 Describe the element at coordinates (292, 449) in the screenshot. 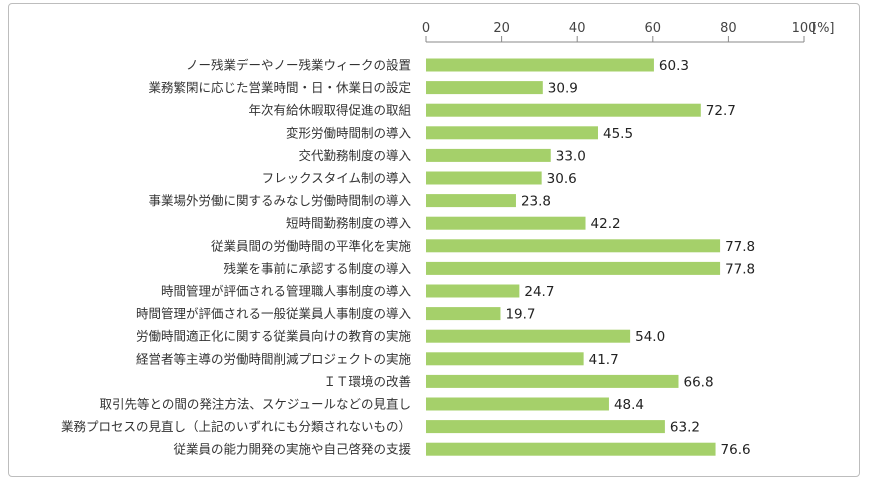

I see `category-label: 従業員の能力開発の実施や自己啓発の支援` at that location.